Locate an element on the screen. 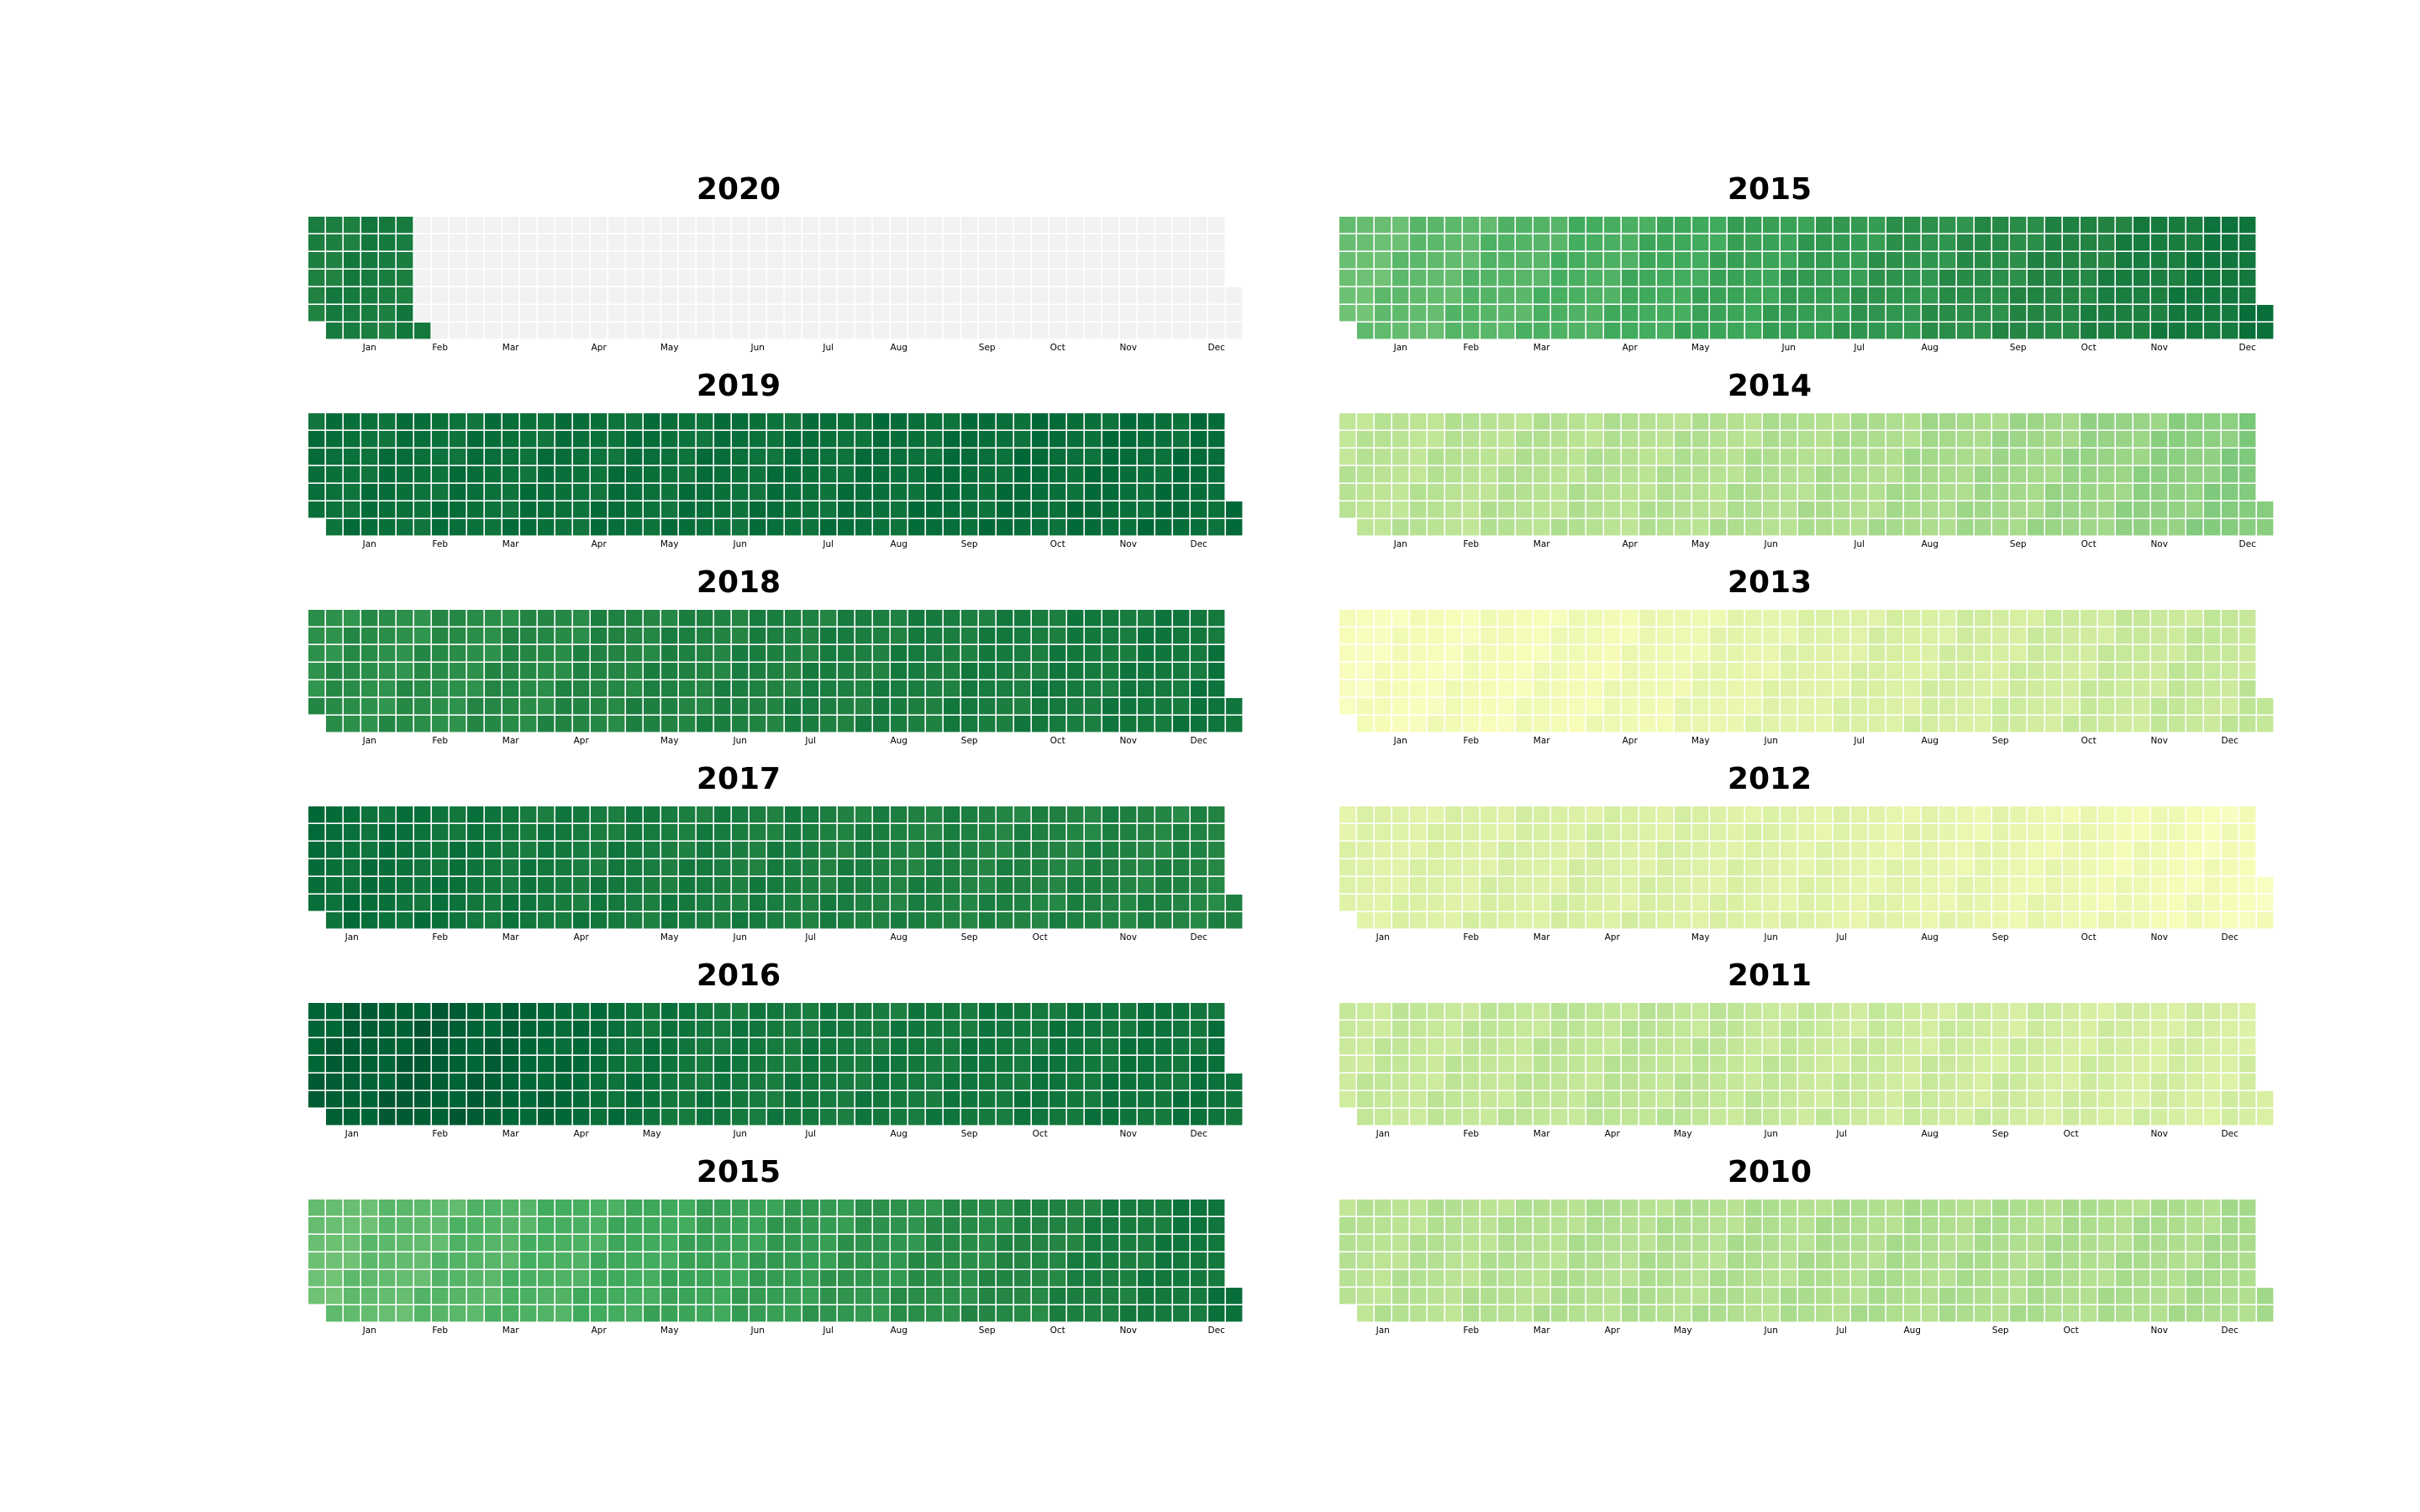 This screenshot has width=2420, height=1512. month-label-may: May is located at coordinates (669, 937).